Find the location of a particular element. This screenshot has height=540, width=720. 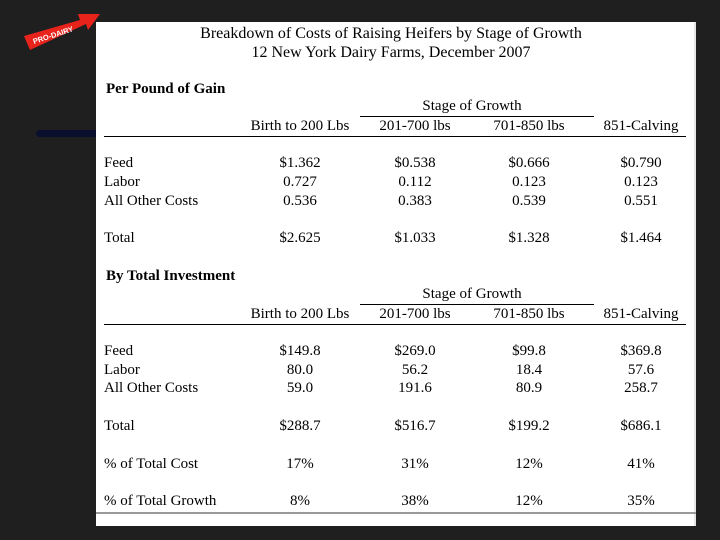

cell: 0.112 is located at coordinates (415, 182).